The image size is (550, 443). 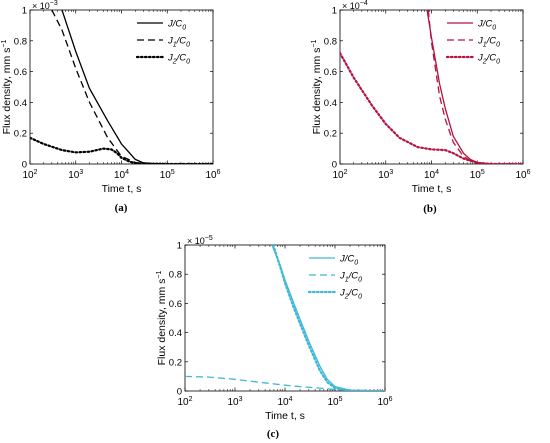 I want to click on y-tick-label: 0.4, so click(x=330, y=103).